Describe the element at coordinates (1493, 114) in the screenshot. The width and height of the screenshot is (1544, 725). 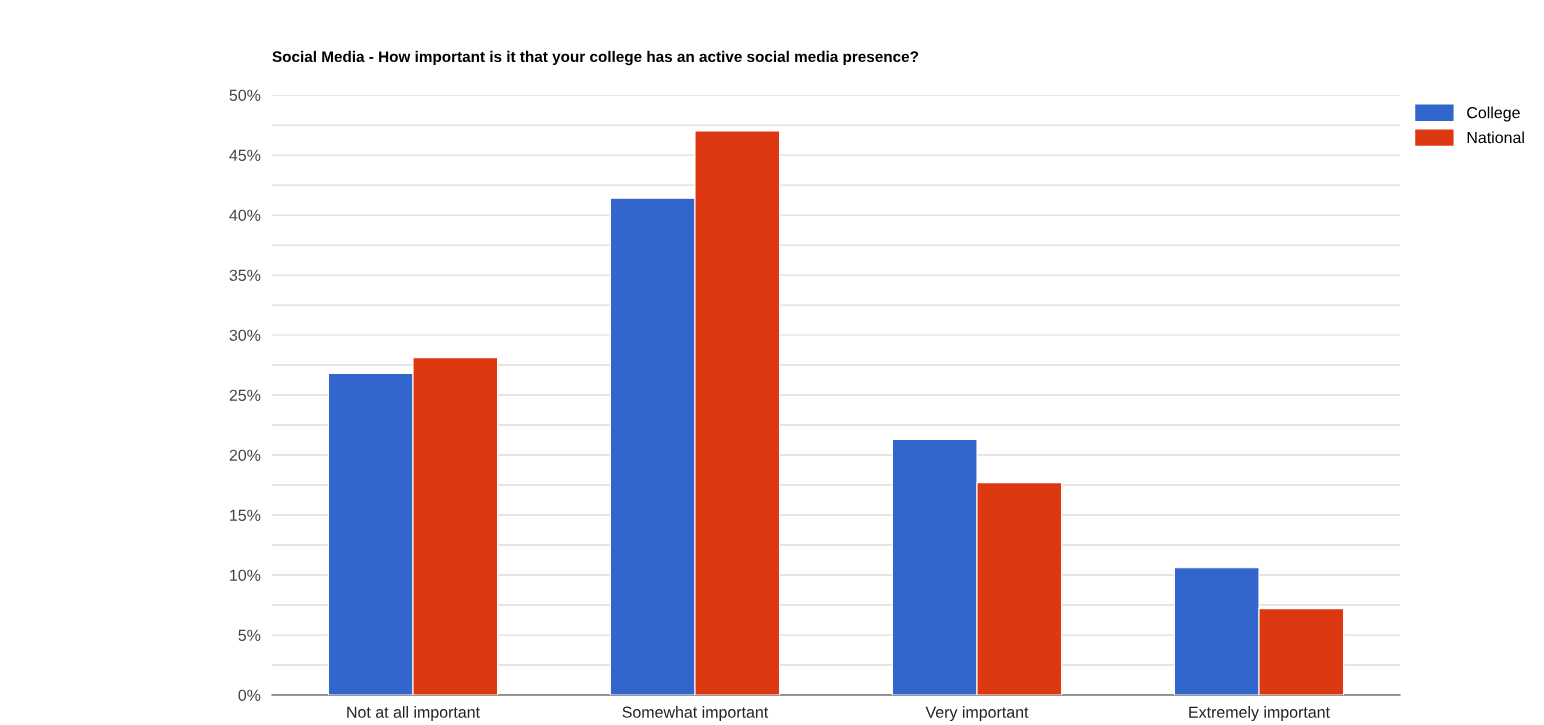
I see `legend-label: College` at that location.